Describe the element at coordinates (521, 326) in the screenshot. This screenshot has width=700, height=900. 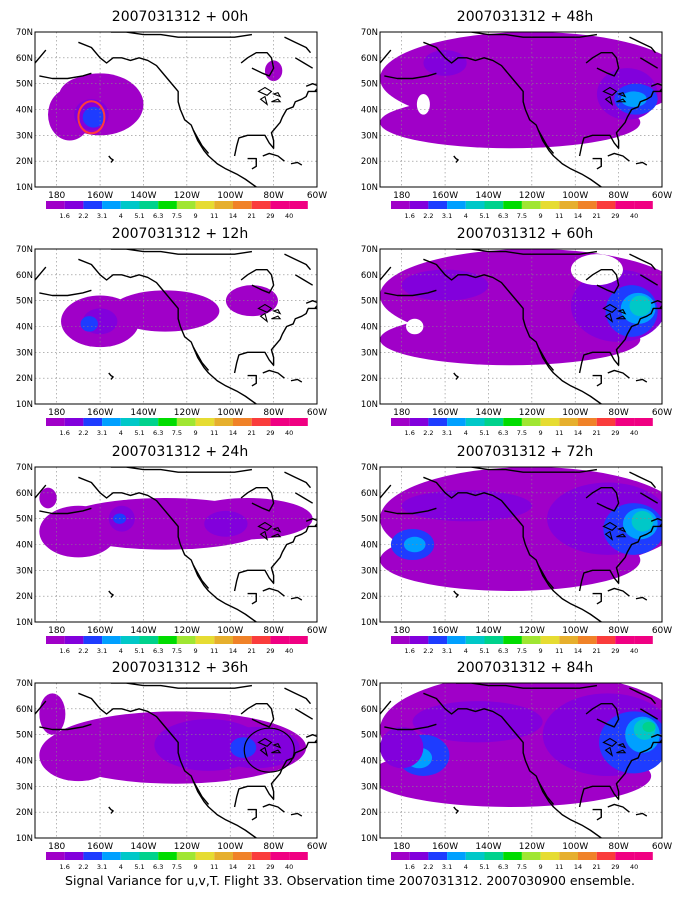
I see `map-frame` at that location.